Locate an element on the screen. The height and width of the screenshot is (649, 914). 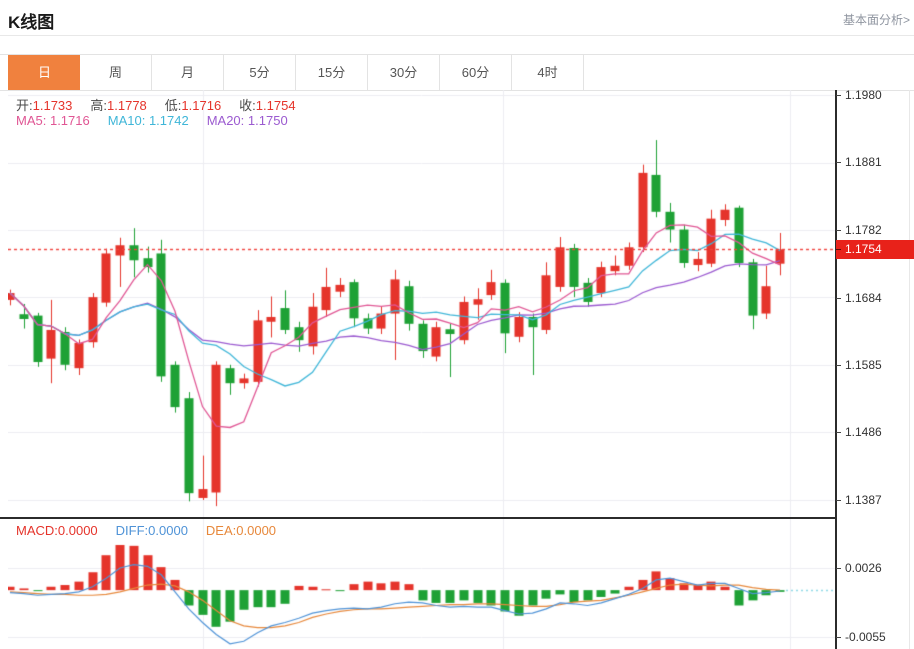
low-item: 低:1.1716 is located at coordinates (193, 105).